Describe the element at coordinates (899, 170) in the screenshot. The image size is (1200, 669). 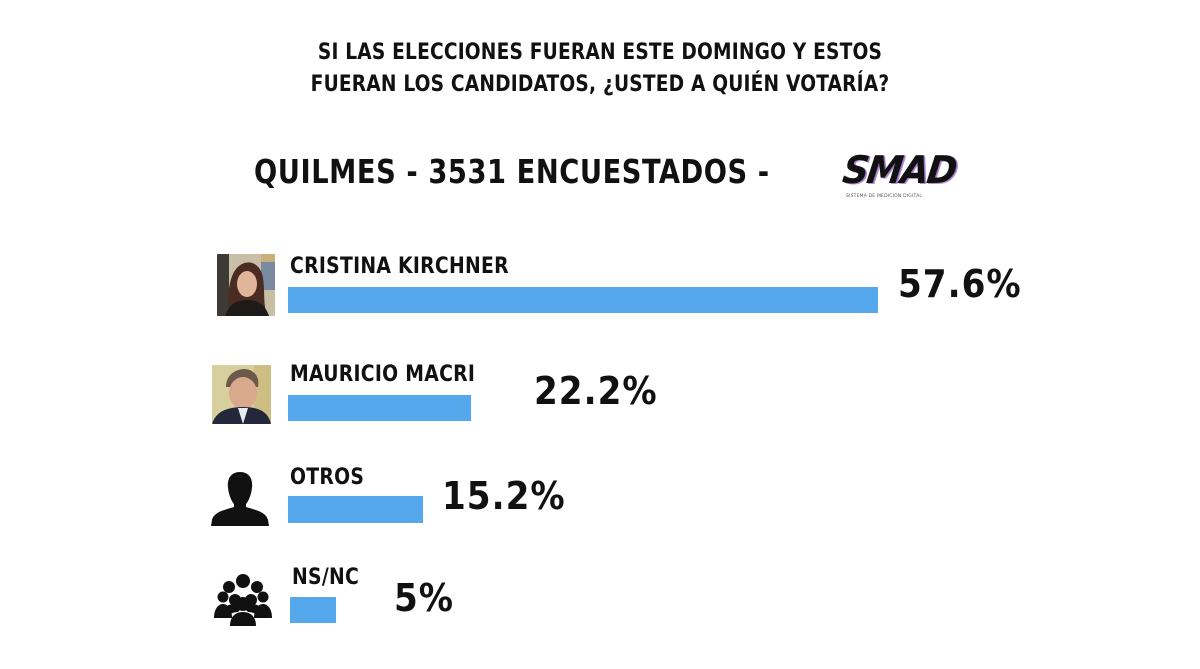
I see `logo-wordmark: SMAD` at that location.